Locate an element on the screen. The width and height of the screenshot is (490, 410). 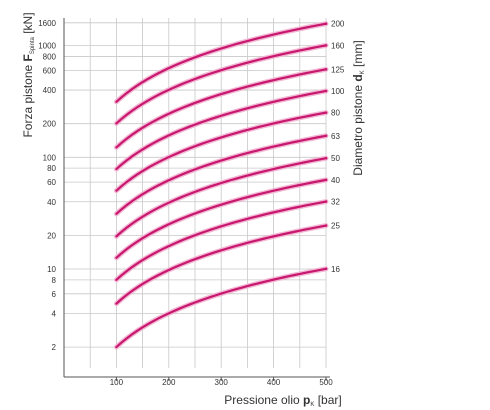
y2-axis-title-symbol: d is located at coordinates (358, 77).